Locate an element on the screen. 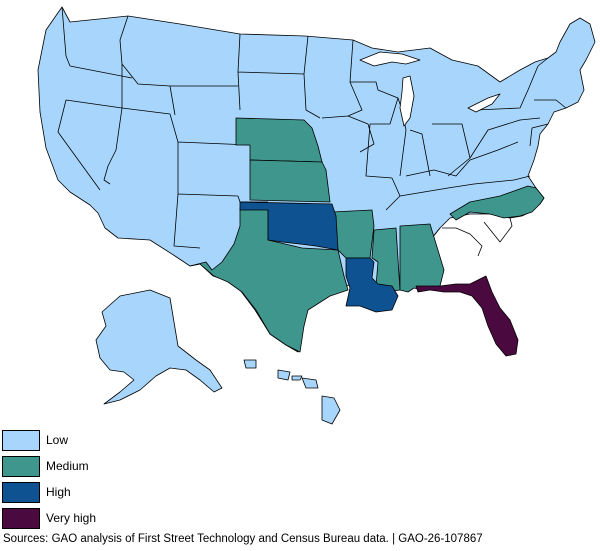  legend-item-very-high: Very high is located at coordinates (77, 518).